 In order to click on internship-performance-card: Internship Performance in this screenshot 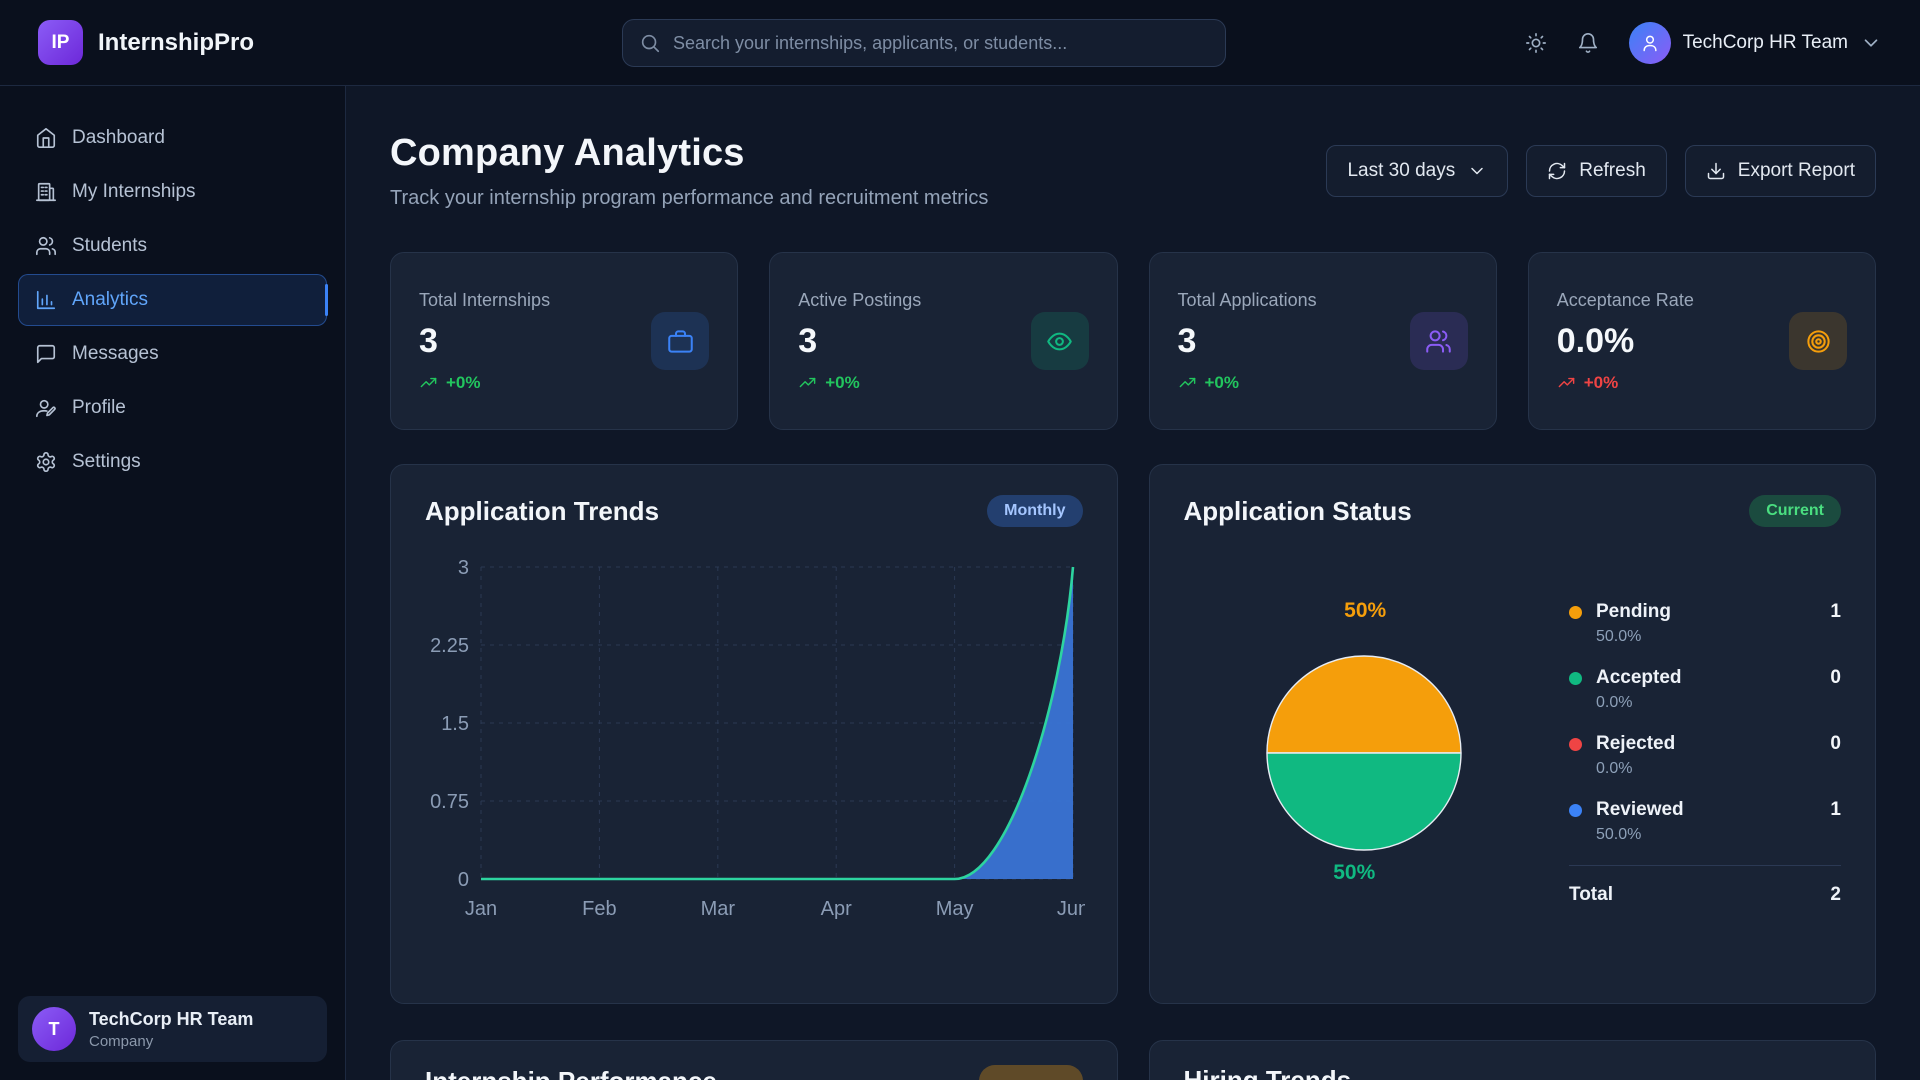, I will do `click(754, 1060)`.